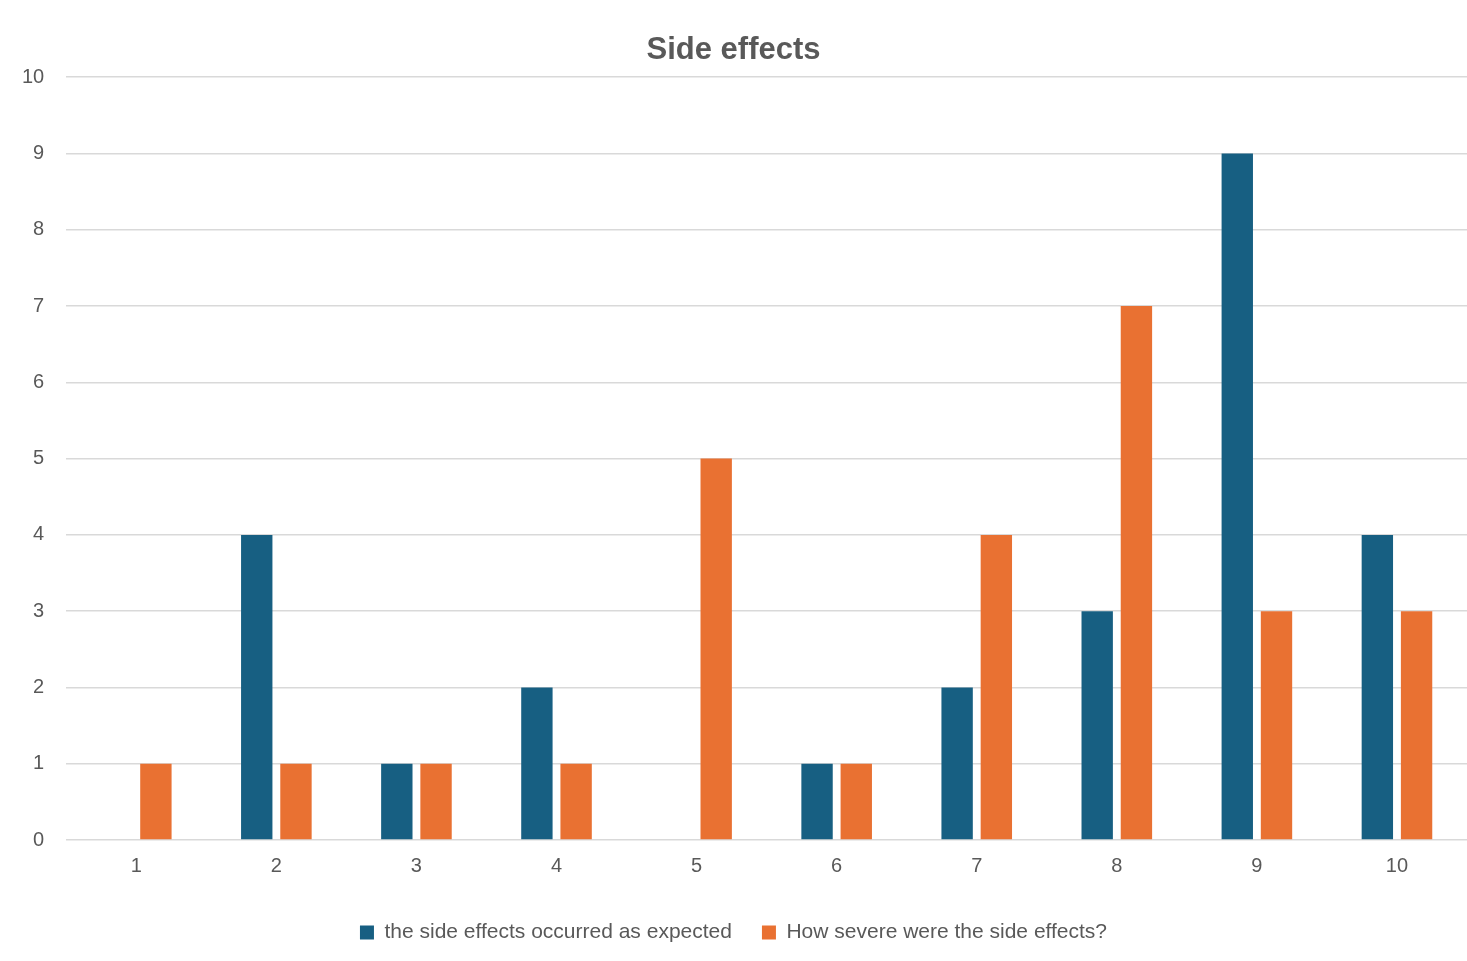 The image size is (1467, 961). Describe the element at coordinates (39, 304) in the screenshot. I see `y-tick-label: 7` at that location.